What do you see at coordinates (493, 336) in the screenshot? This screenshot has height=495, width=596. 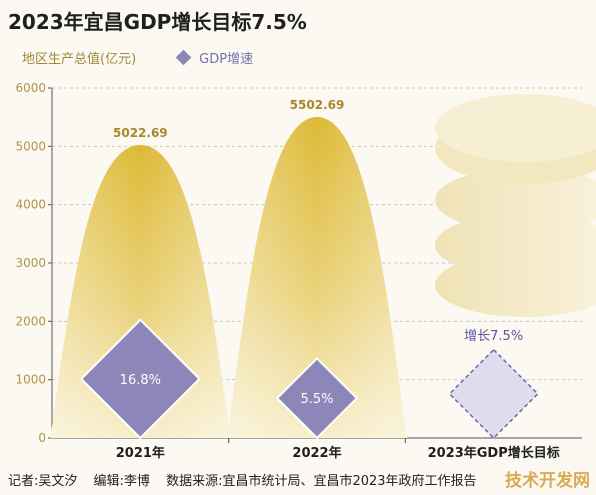 I see `growth-target-label: 增长7.5%` at bounding box center [493, 336].